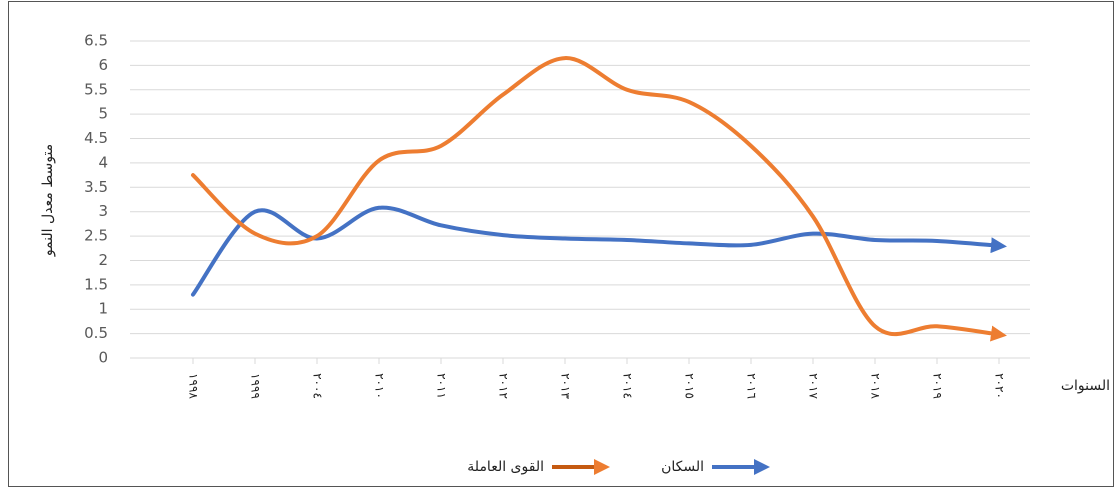 This screenshot has height=488, width=1115. What do you see at coordinates (682, 467) in the screenshot?
I see `legend-label: السكان` at bounding box center [682, 467].